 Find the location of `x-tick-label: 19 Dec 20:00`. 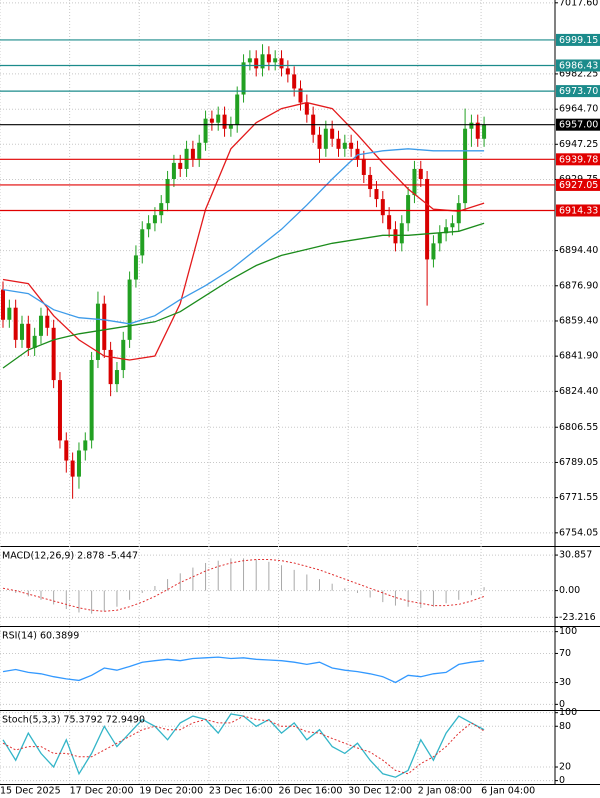

x-tick-label: 19 Dec 20:00 is located at coordinates (171, 791).